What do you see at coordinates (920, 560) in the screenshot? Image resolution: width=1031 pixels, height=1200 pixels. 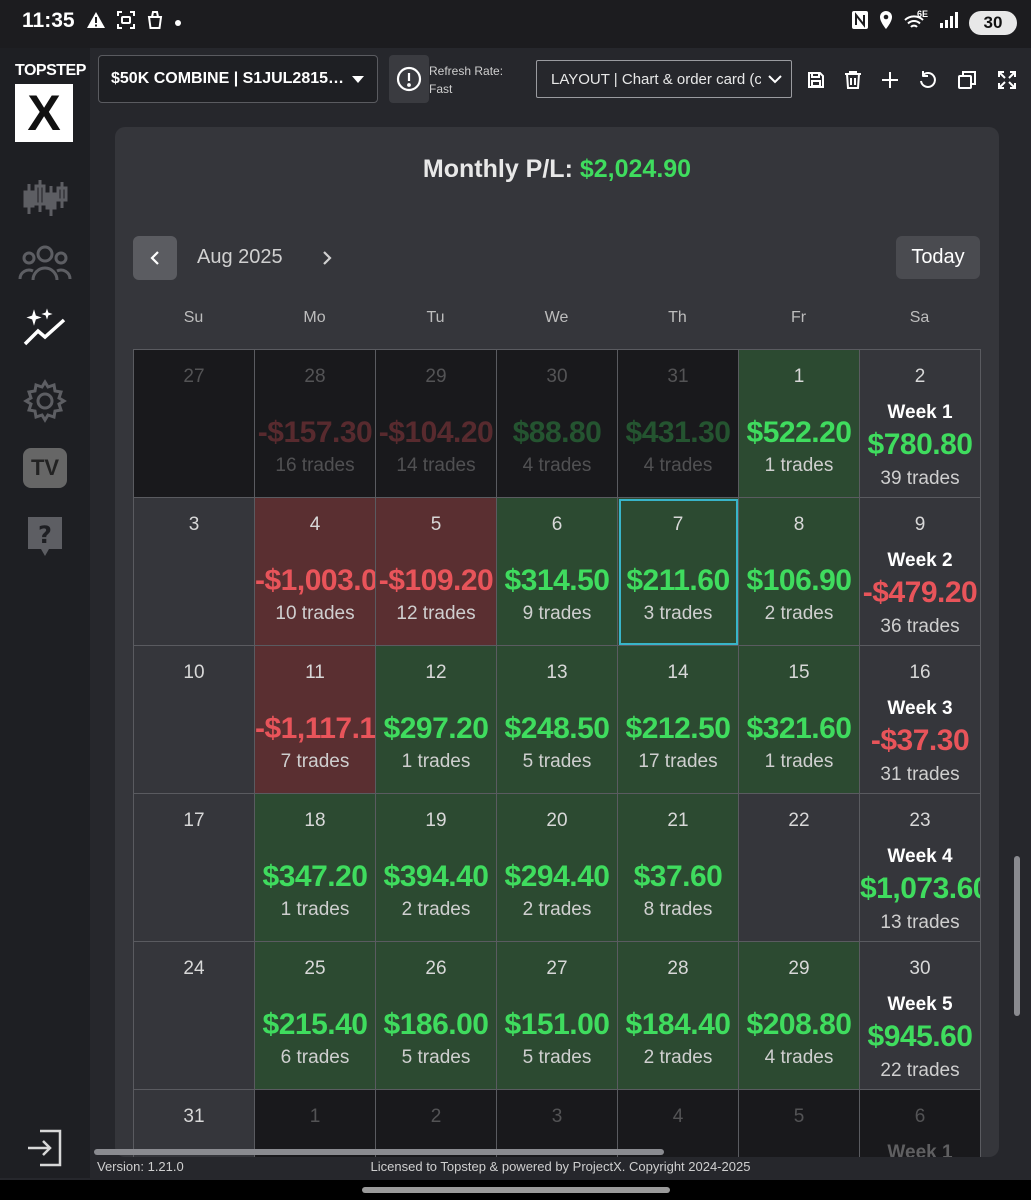 I see `week-label: Week 2` at bounding box center [920, 560].